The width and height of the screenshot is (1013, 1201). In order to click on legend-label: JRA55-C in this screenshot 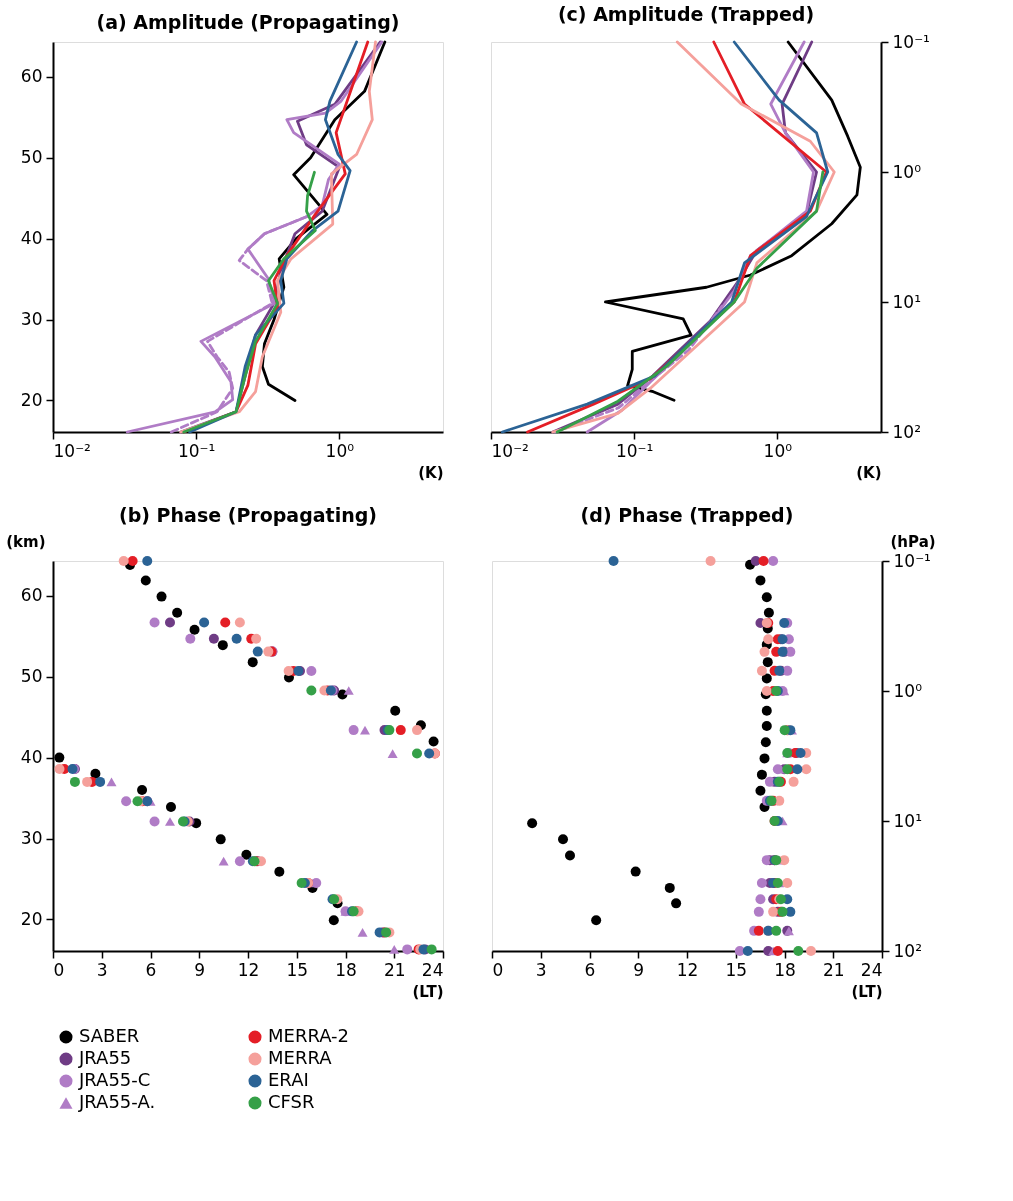, I will do `click(114, 1079)`.